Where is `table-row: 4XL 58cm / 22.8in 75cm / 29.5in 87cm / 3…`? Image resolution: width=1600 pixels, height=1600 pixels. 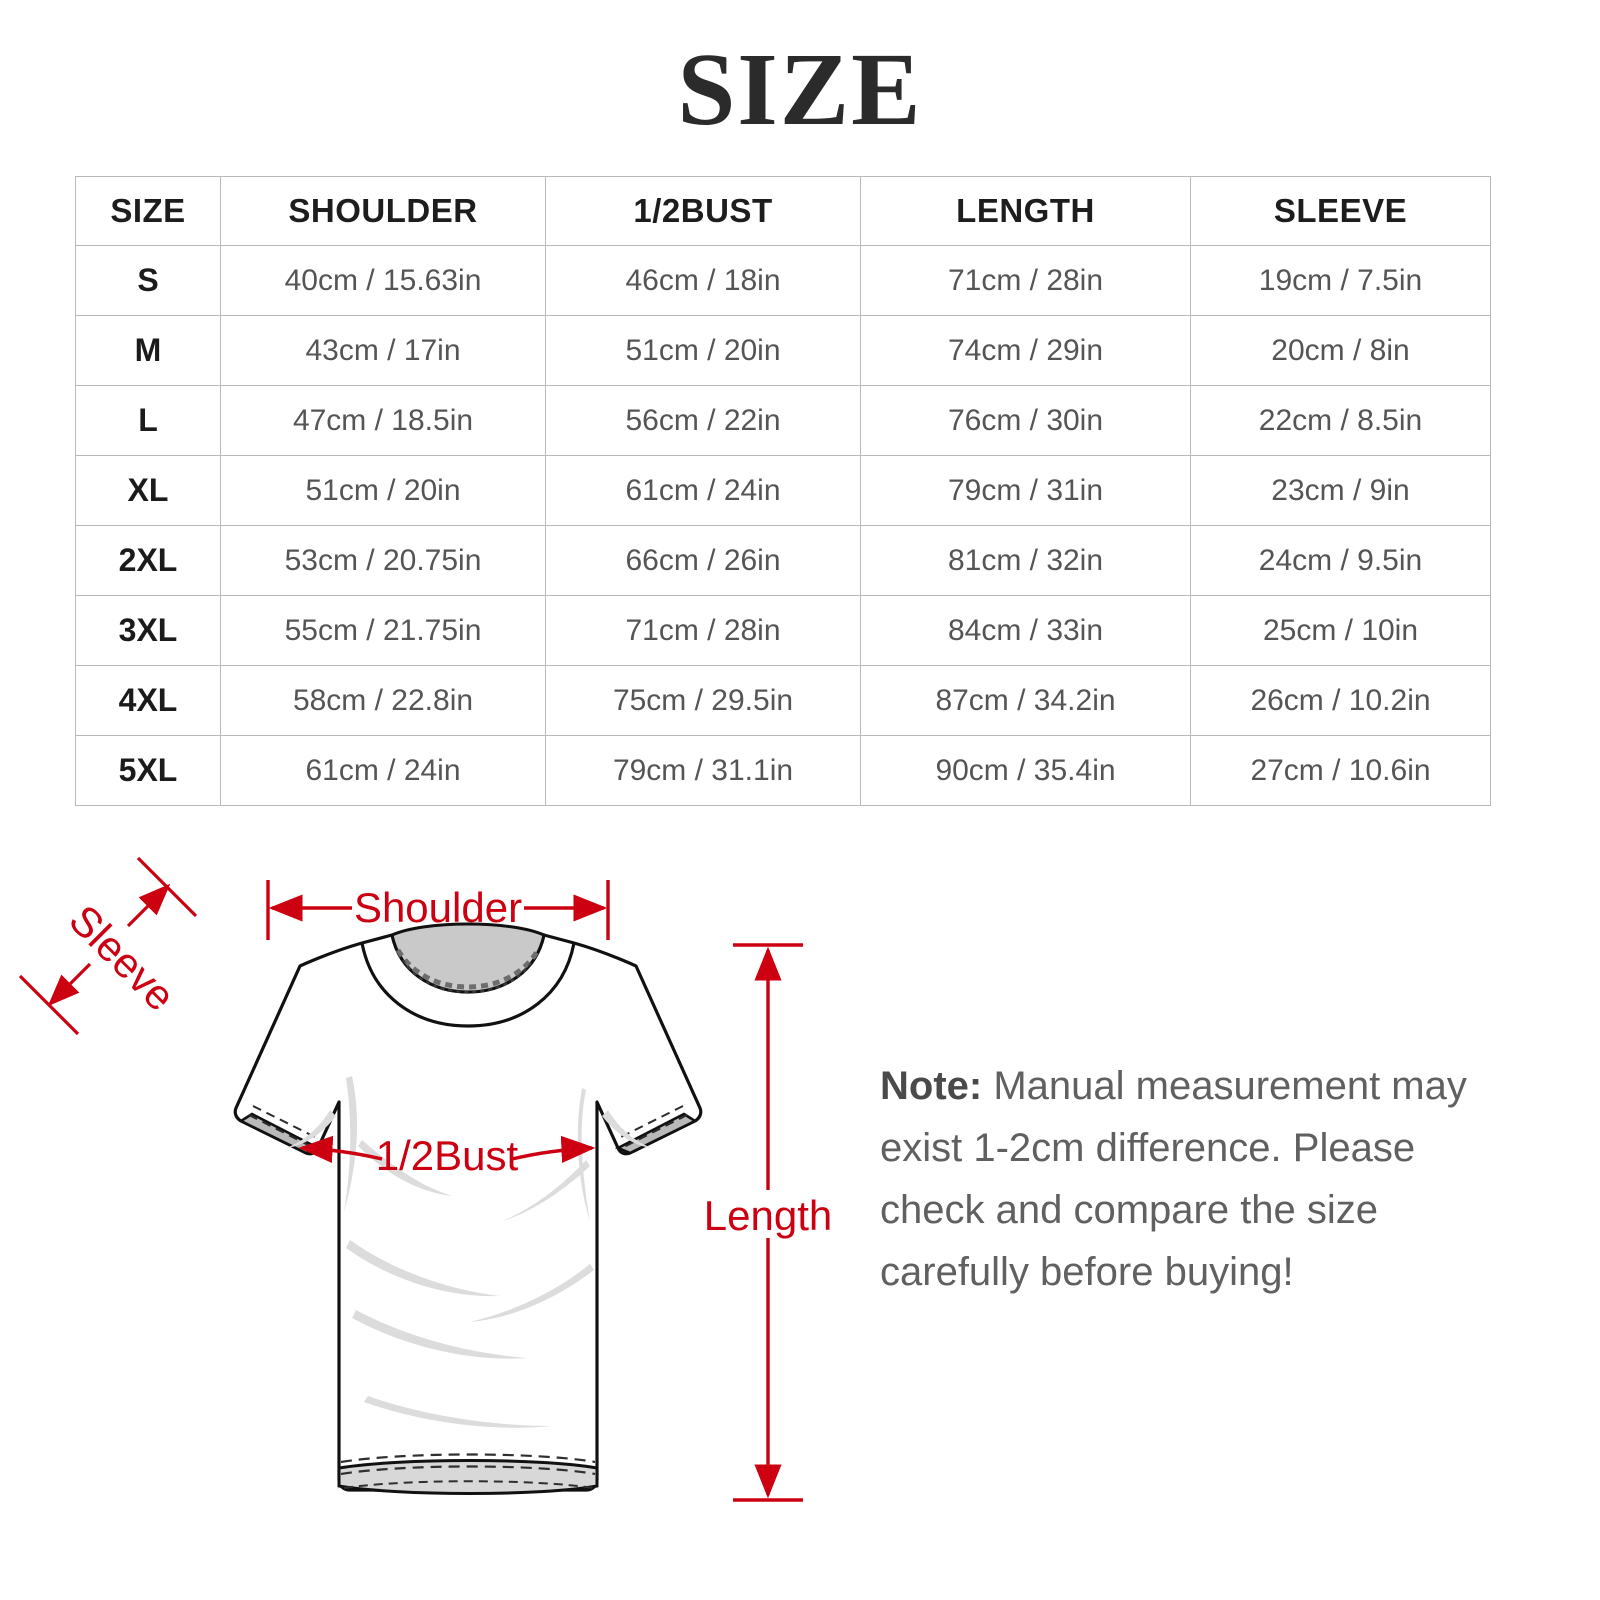
table-row: 4XL 58cm / 22.8in 75cm / 29.5in 87cm / 3… is located at coordinates (783, 700).